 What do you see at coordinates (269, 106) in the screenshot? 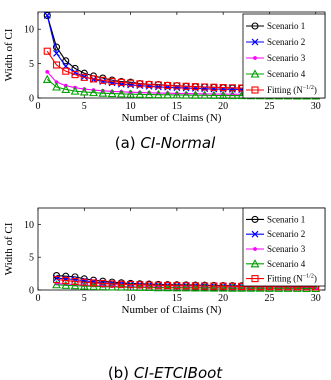
I see `x-tick-label: 25` at bounding box center [269, 106].